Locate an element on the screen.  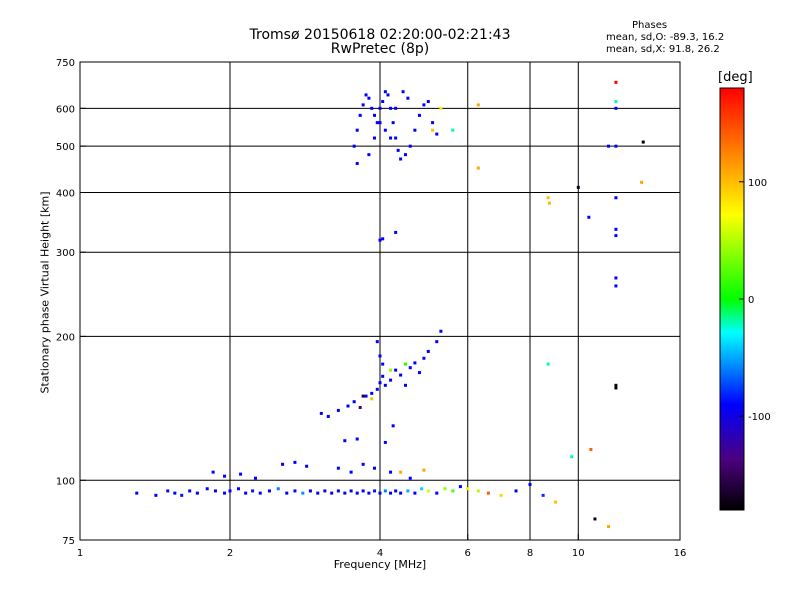
colorbar-ticks: 100 0 -100 is located at coordinates (755, 300).